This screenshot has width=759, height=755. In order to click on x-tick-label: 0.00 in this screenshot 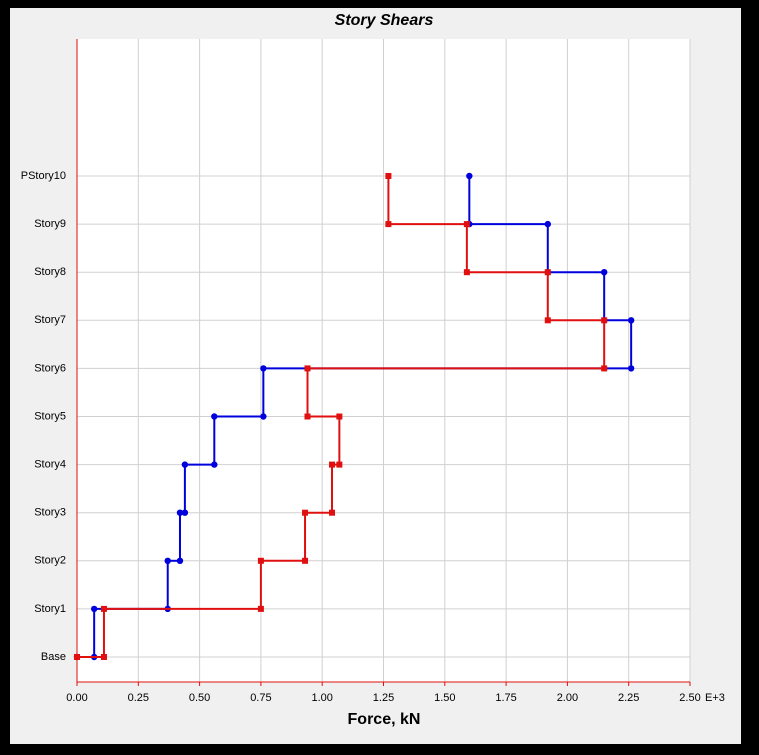, I will do `click(76, 698)`.